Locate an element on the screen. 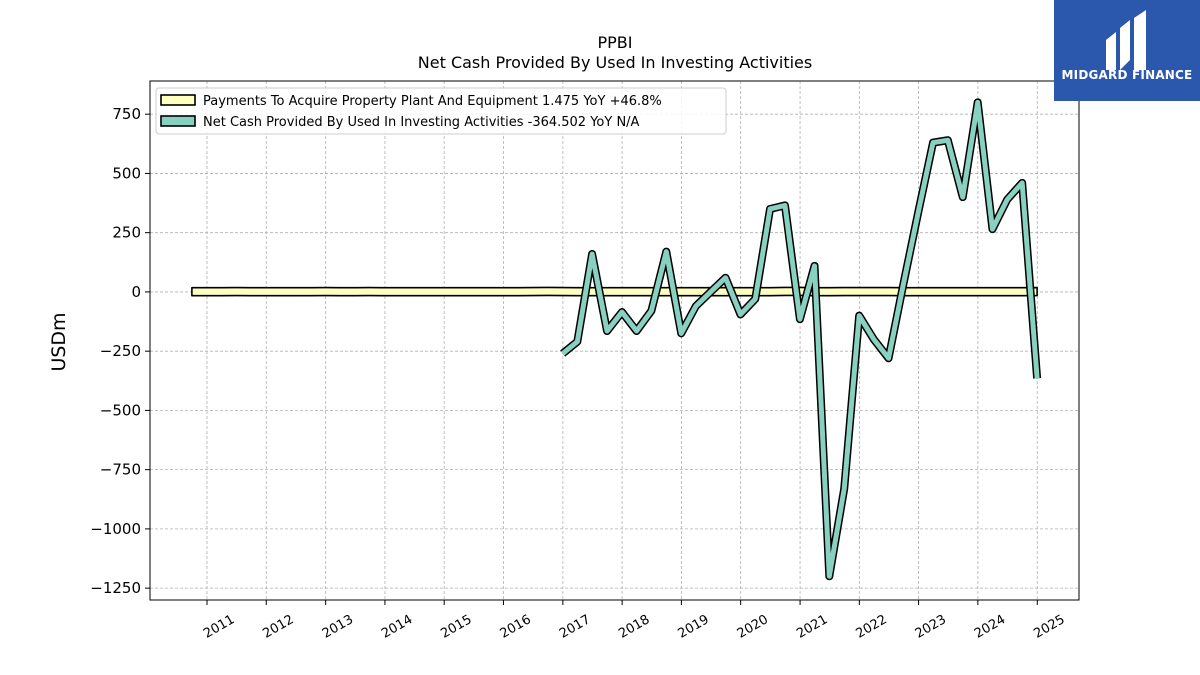  x-tick-label: 2023 is located at coordinates (931, 627).